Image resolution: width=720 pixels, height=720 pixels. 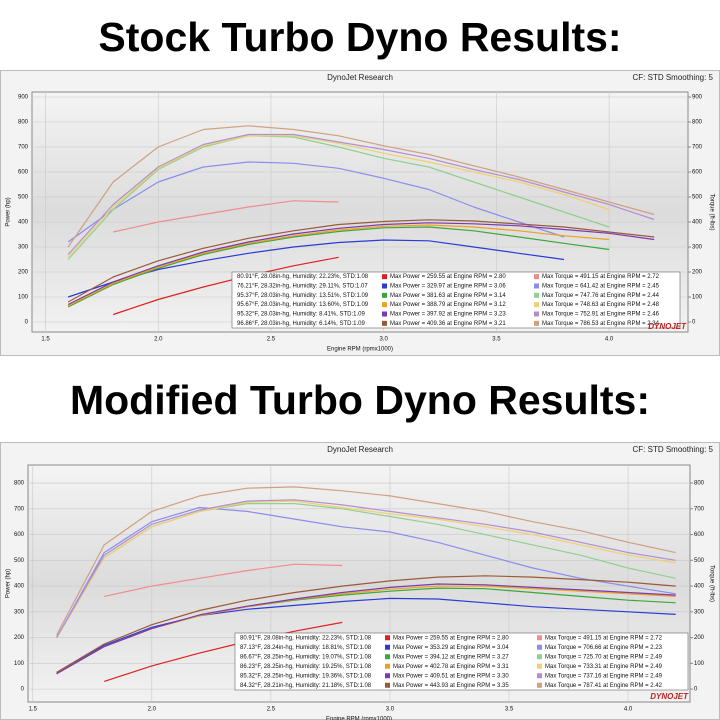 What do you see at coordinates (699, 535) in the screenshot?
I see `y2-tick-label: 600` at bounding box center [699, 535].